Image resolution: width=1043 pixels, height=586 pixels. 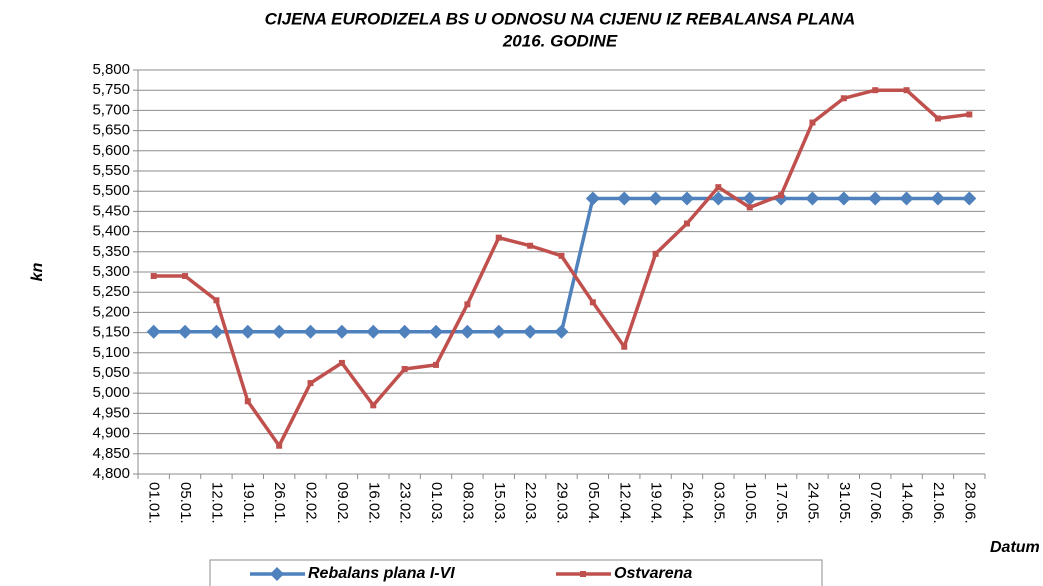 I want to click on legend-label: Rebalans plana I-VI, so click(x=381, y=573).